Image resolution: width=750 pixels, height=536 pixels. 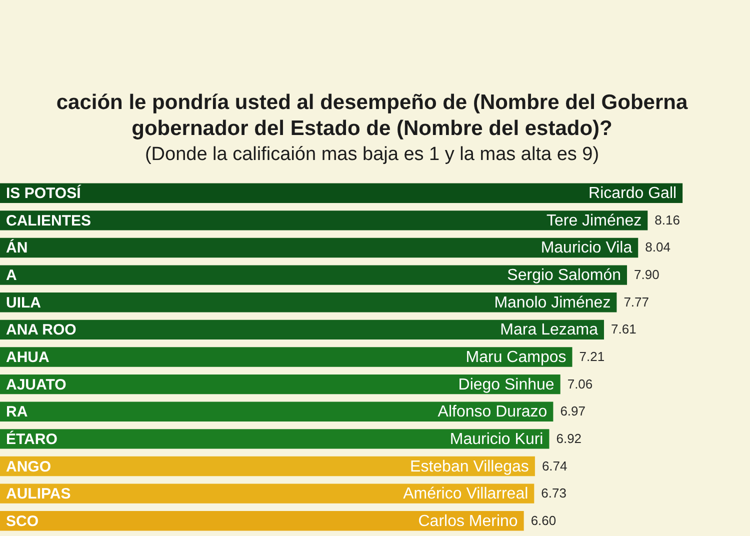 I want to click on y-tick-label: ANGO, so click(x=29, y=467).